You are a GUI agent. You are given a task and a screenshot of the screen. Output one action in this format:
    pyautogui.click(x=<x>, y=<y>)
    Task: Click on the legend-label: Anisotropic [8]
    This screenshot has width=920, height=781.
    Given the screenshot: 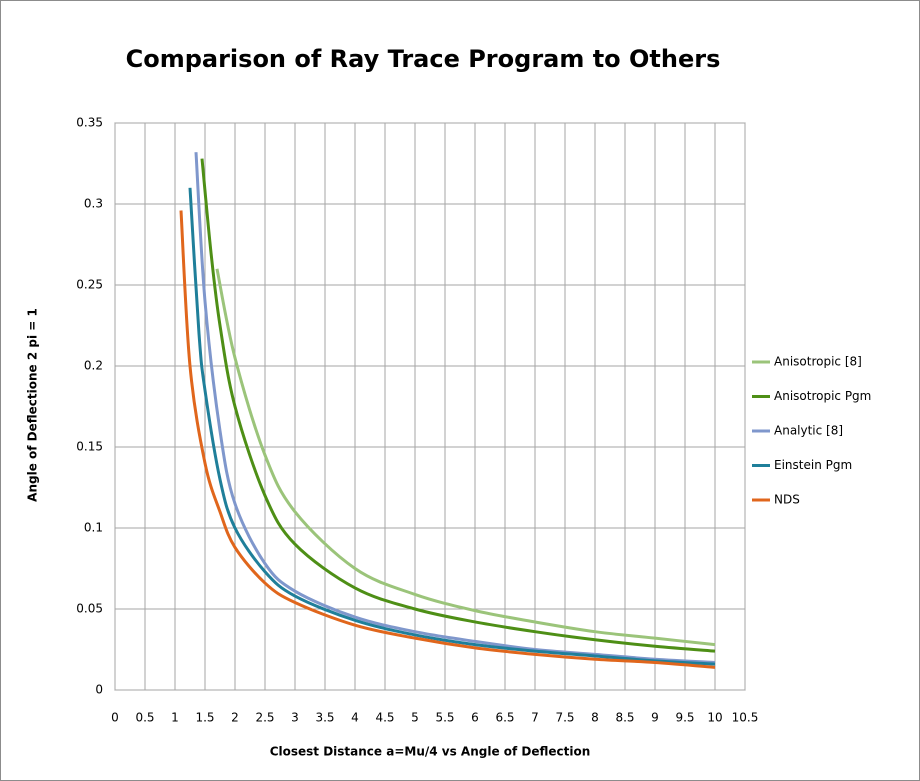 What is the action you would take?
    pyautogui.click(x=818, y=362)
    